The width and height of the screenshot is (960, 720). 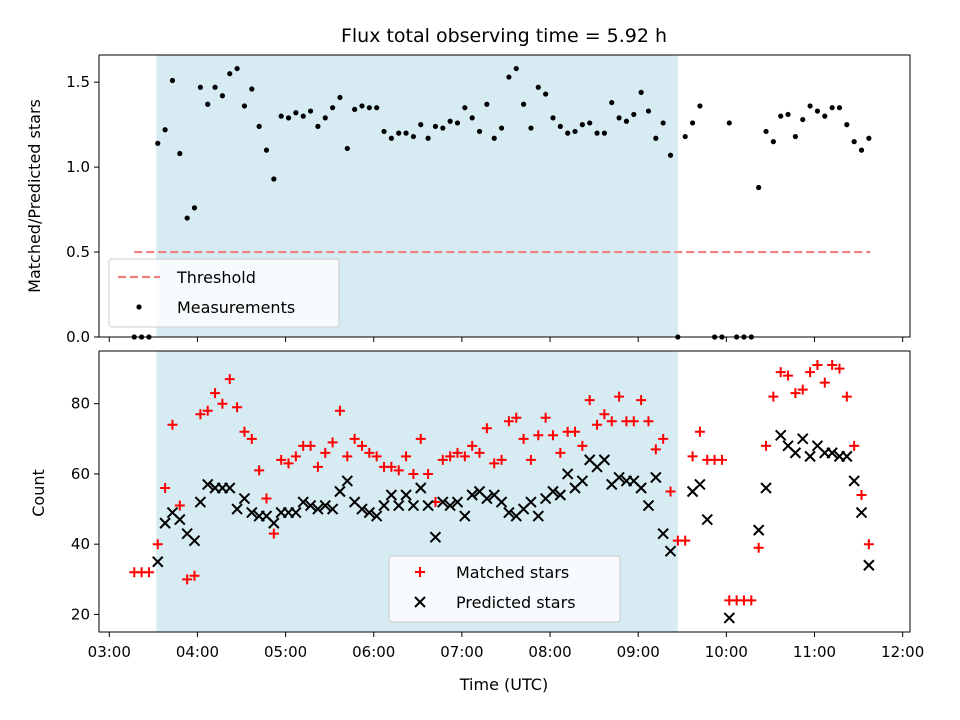 I want to click on y-tick-label: 20, so click(x=80, y=614).